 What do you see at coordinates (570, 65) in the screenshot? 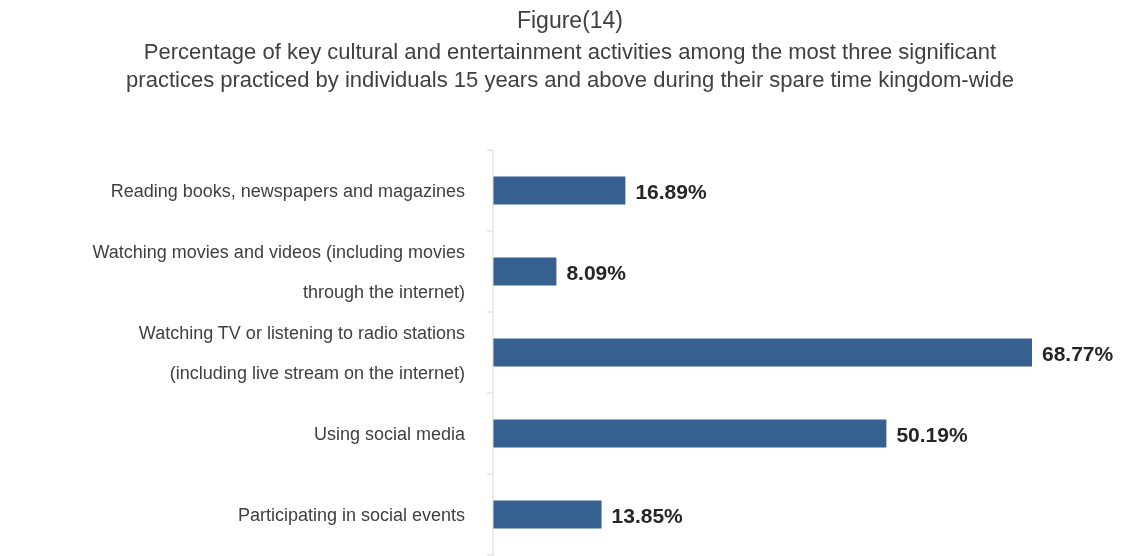
I see `chart-subtitle: Percentage of key cultural and entertainment activities among the most three significant practices practiced by individuals 15 years and above during their spare time kingdom-wide` at bounding box center [570, 65].